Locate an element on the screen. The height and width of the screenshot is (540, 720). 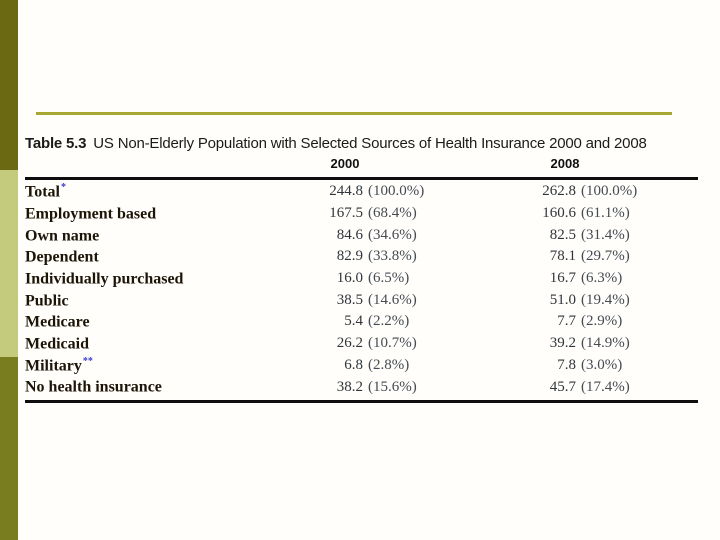
cell-2000: 26.2 (10.7%) is located at coordinates (389, 343).